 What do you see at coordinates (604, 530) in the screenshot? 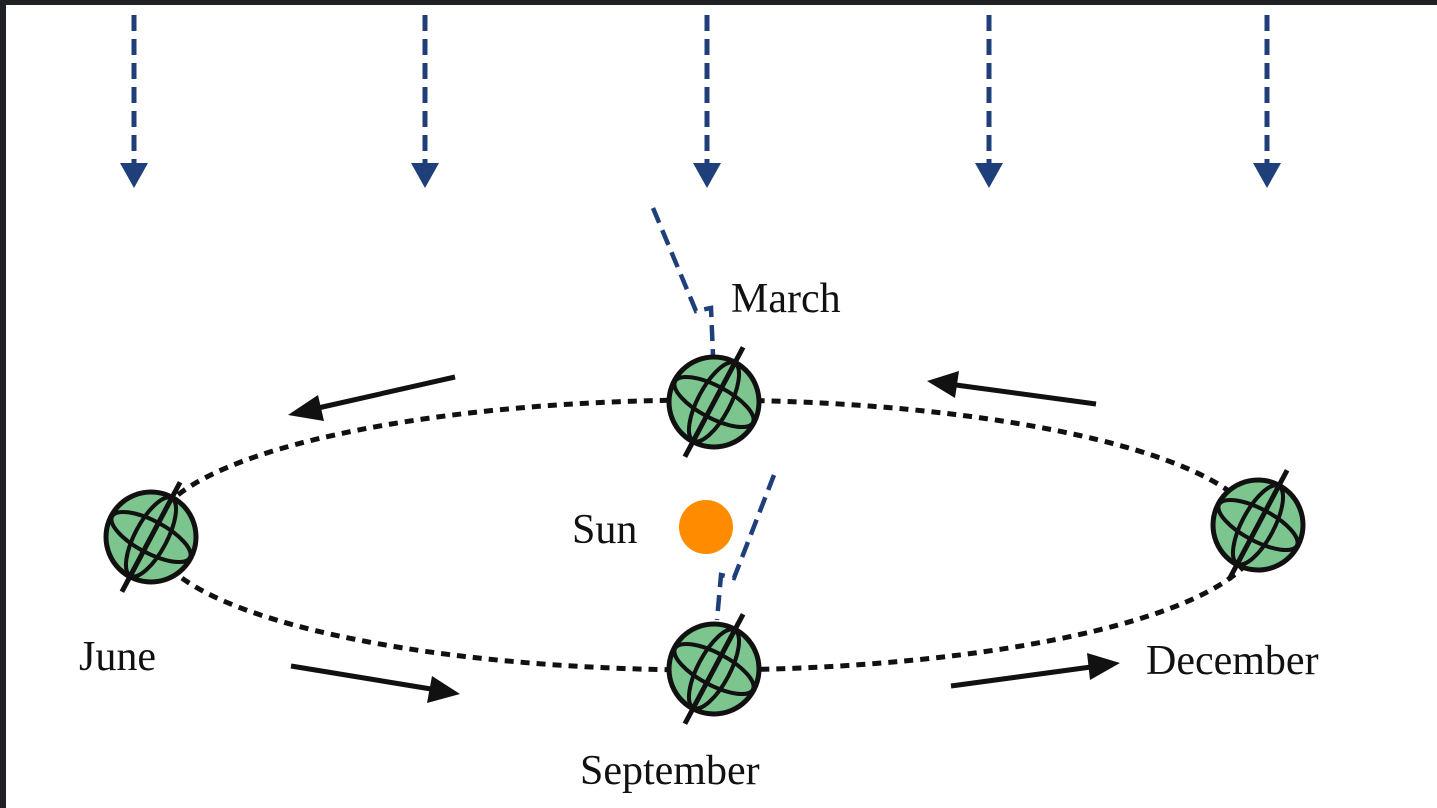
I see `sun-label: Sun` at bounding box center [604, 530].